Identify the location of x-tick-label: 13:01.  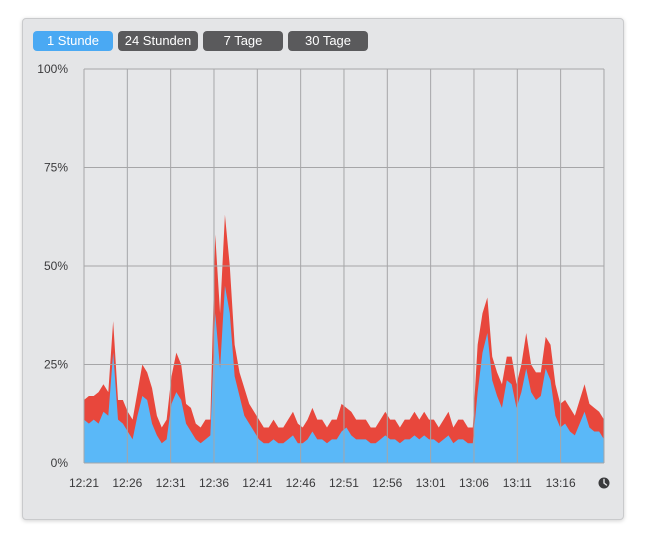
(431, 483).